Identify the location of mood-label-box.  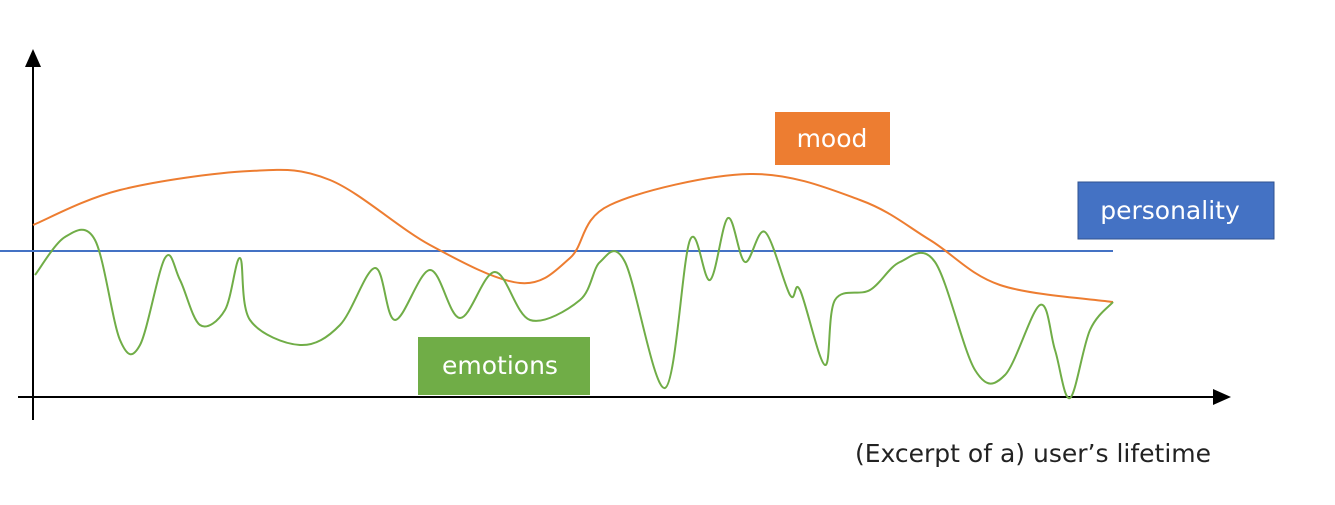
(832, 138).